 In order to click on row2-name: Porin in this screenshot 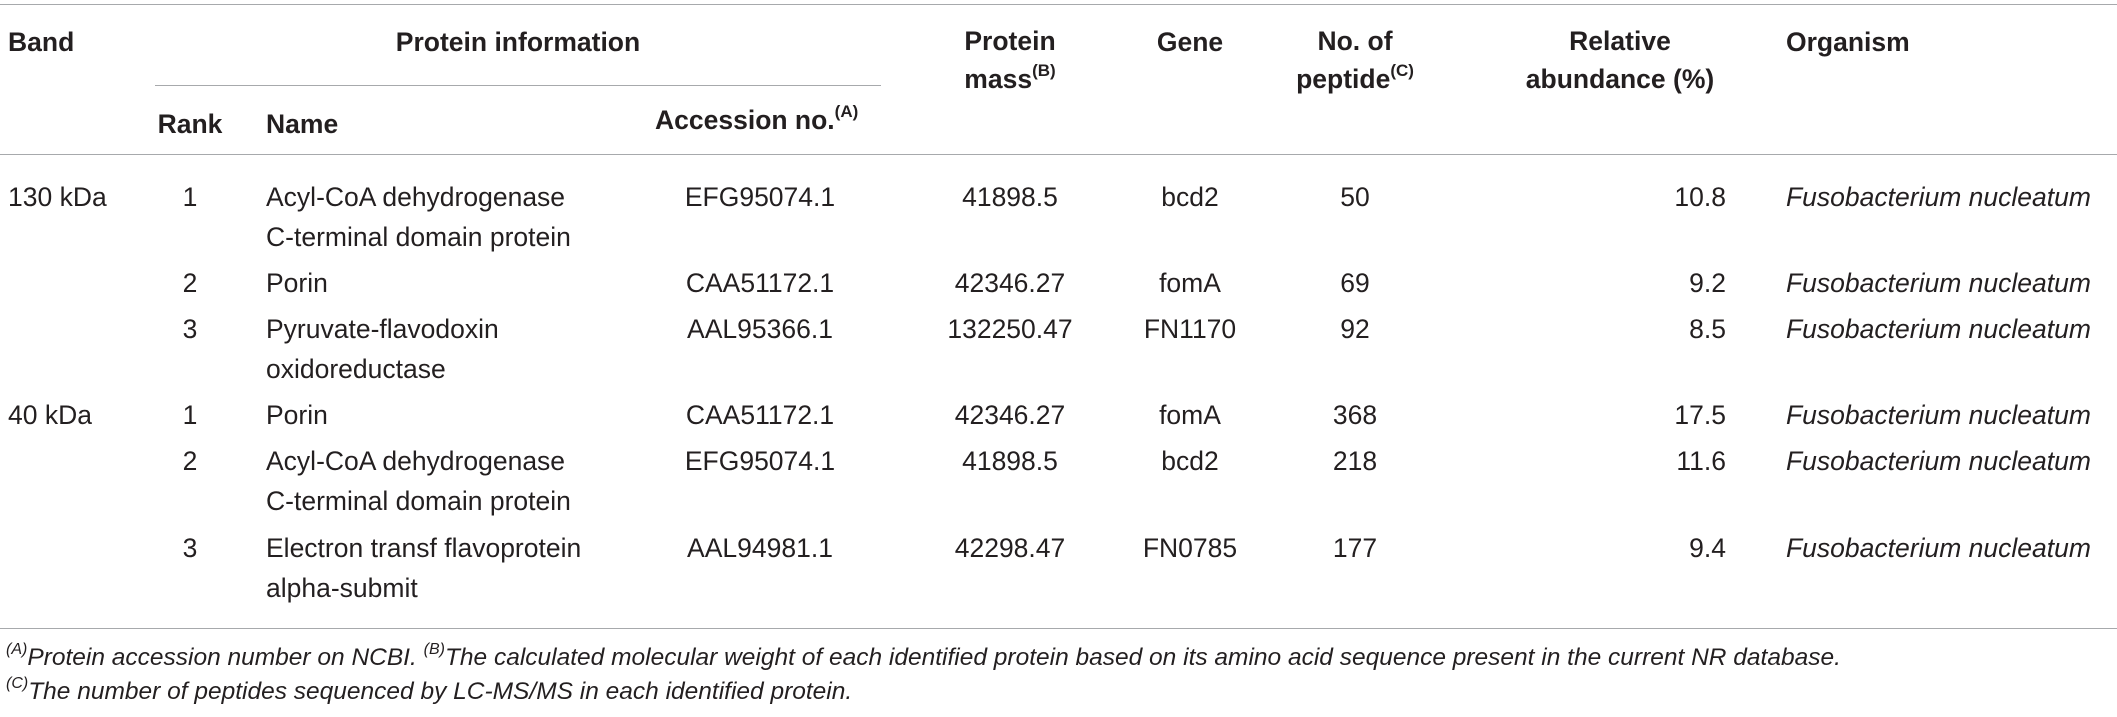, I will do `click(297, 283)`.